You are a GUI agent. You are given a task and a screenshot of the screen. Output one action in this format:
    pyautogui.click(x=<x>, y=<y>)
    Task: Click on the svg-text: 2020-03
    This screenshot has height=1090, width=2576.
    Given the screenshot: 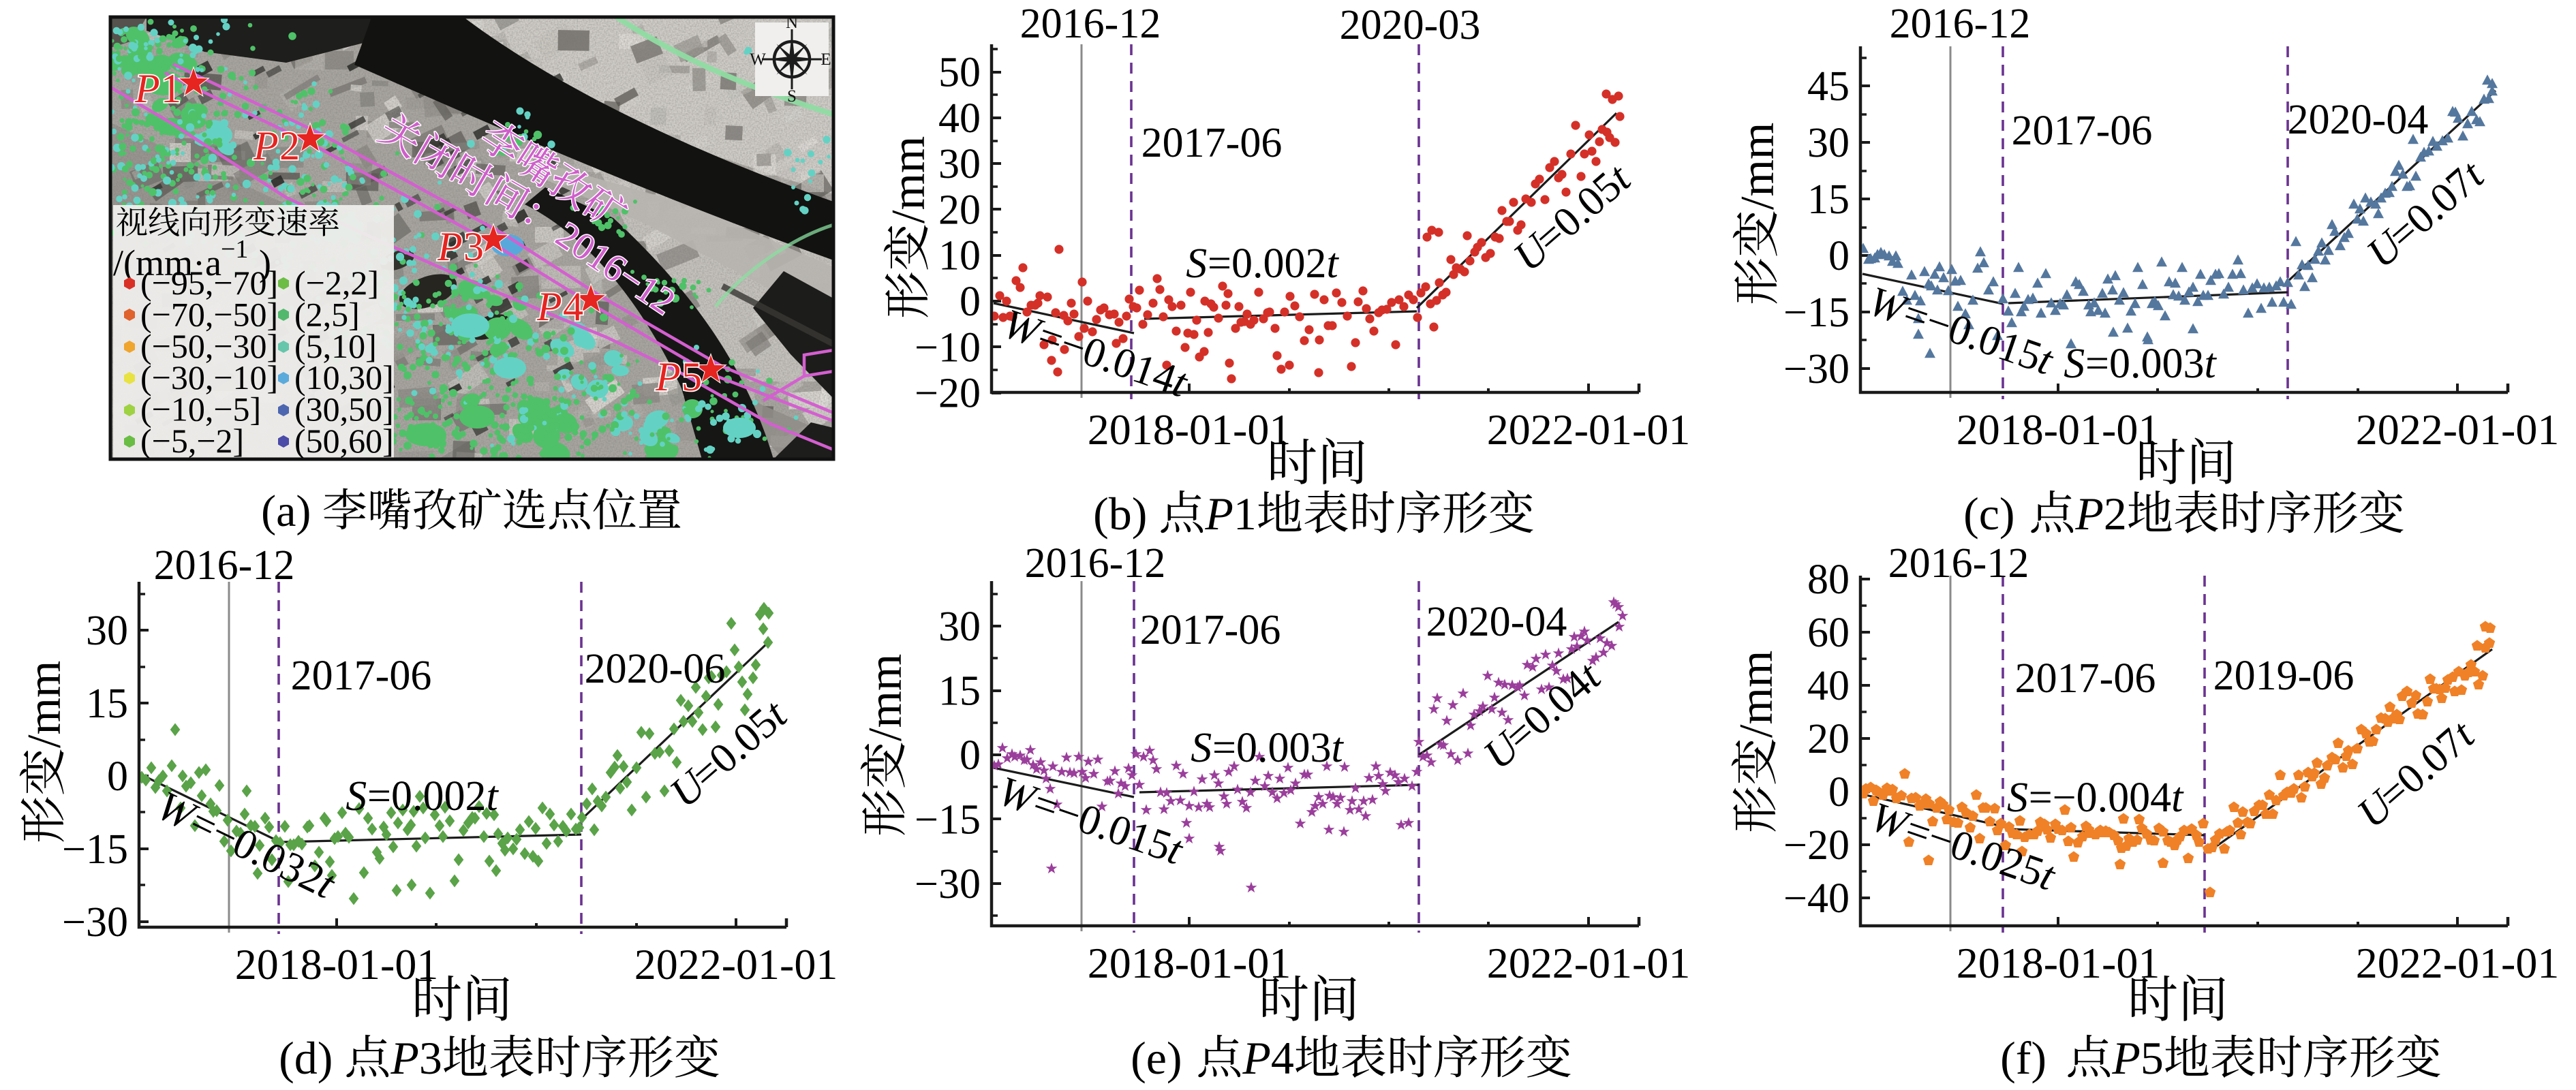 What is the action you would take?
    pyautogui.click(x=1411, y=25)
    